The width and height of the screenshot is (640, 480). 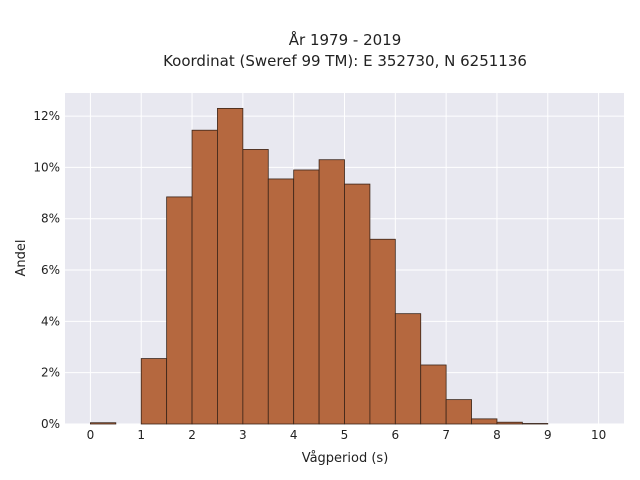 What do you see at coordinates (50, 219) in the screenshot?
I see `y-tick-label: 8%` at bounding box center [50, 219].